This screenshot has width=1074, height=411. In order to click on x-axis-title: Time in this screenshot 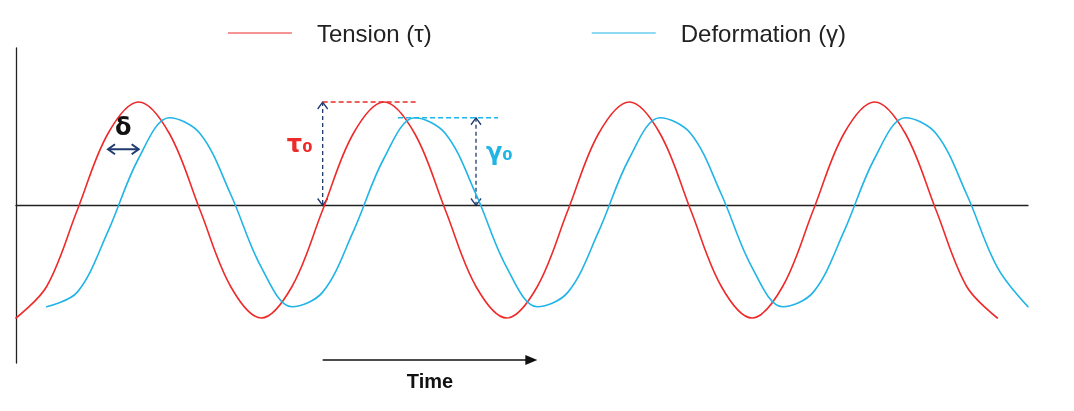, I will do `click(430, 381)`.